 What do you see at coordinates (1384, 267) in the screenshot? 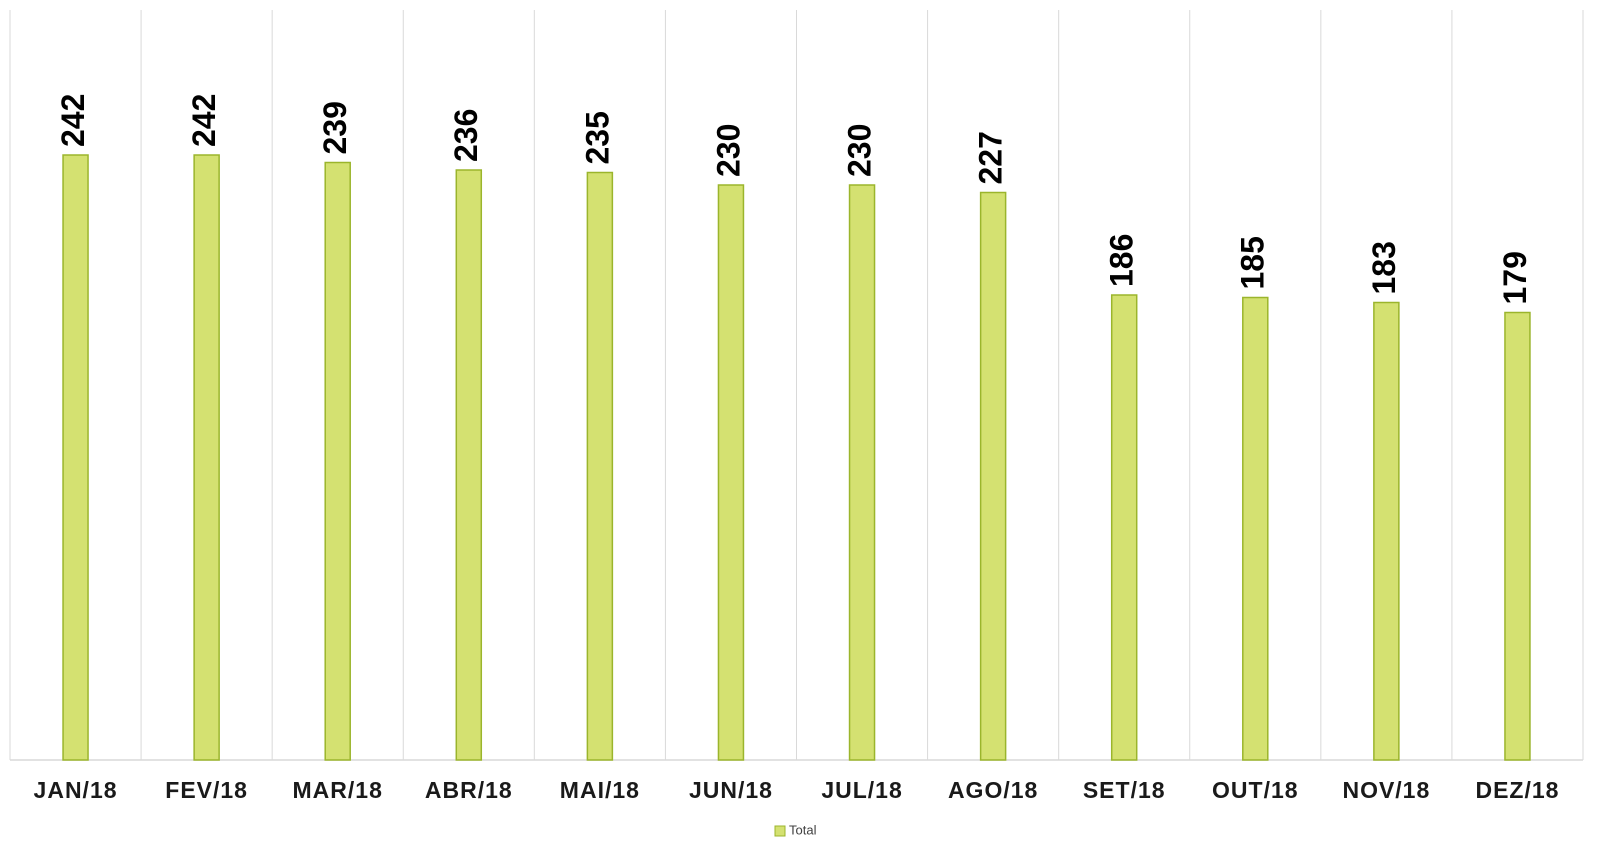
I see `value-label: 183` at bounding box center [1384, 267].